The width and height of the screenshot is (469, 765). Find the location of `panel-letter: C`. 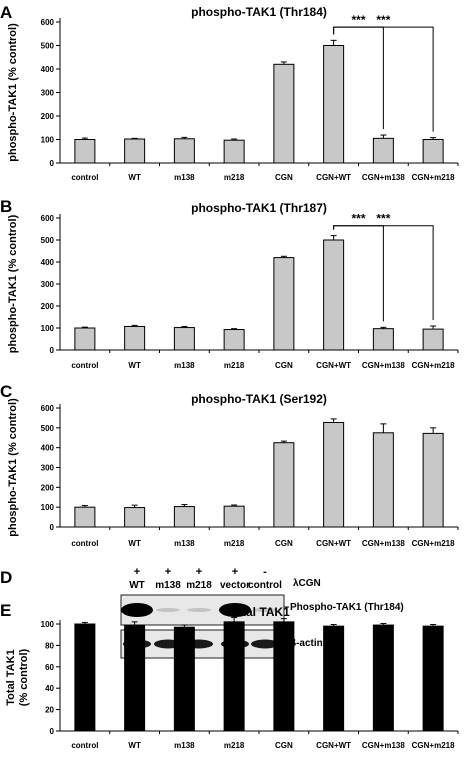

panel-letter: C is located at coordinates (6, 391).